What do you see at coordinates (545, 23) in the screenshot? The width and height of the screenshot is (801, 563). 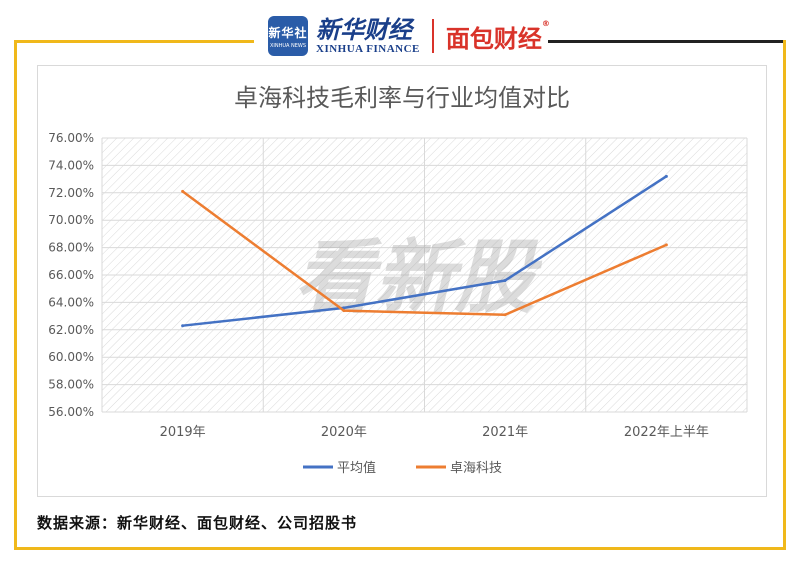 I see `registered-mark: ®` at bounding box center [545, 23].